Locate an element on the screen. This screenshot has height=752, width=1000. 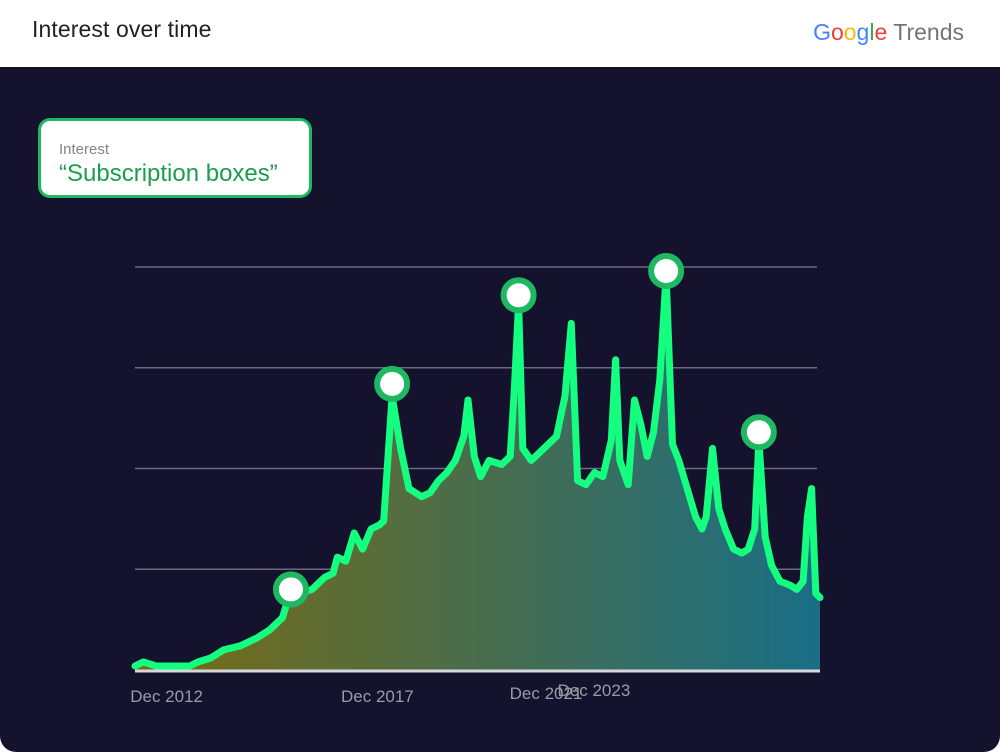
x-tick-label: Dec 2012 is located at coordinates (166, 696).